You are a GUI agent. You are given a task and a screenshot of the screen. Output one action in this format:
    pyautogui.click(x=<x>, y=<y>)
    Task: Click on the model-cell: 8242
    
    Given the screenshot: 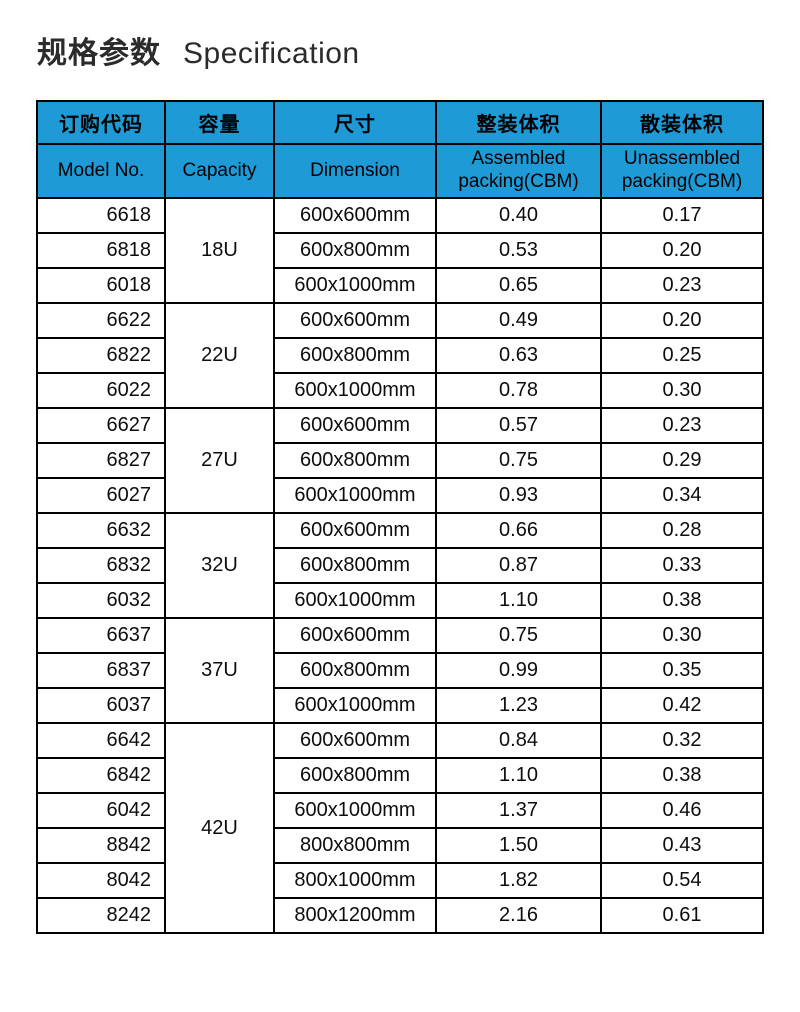 What is the action you would take?
    pyautogui.click(x=101, y=915)
    